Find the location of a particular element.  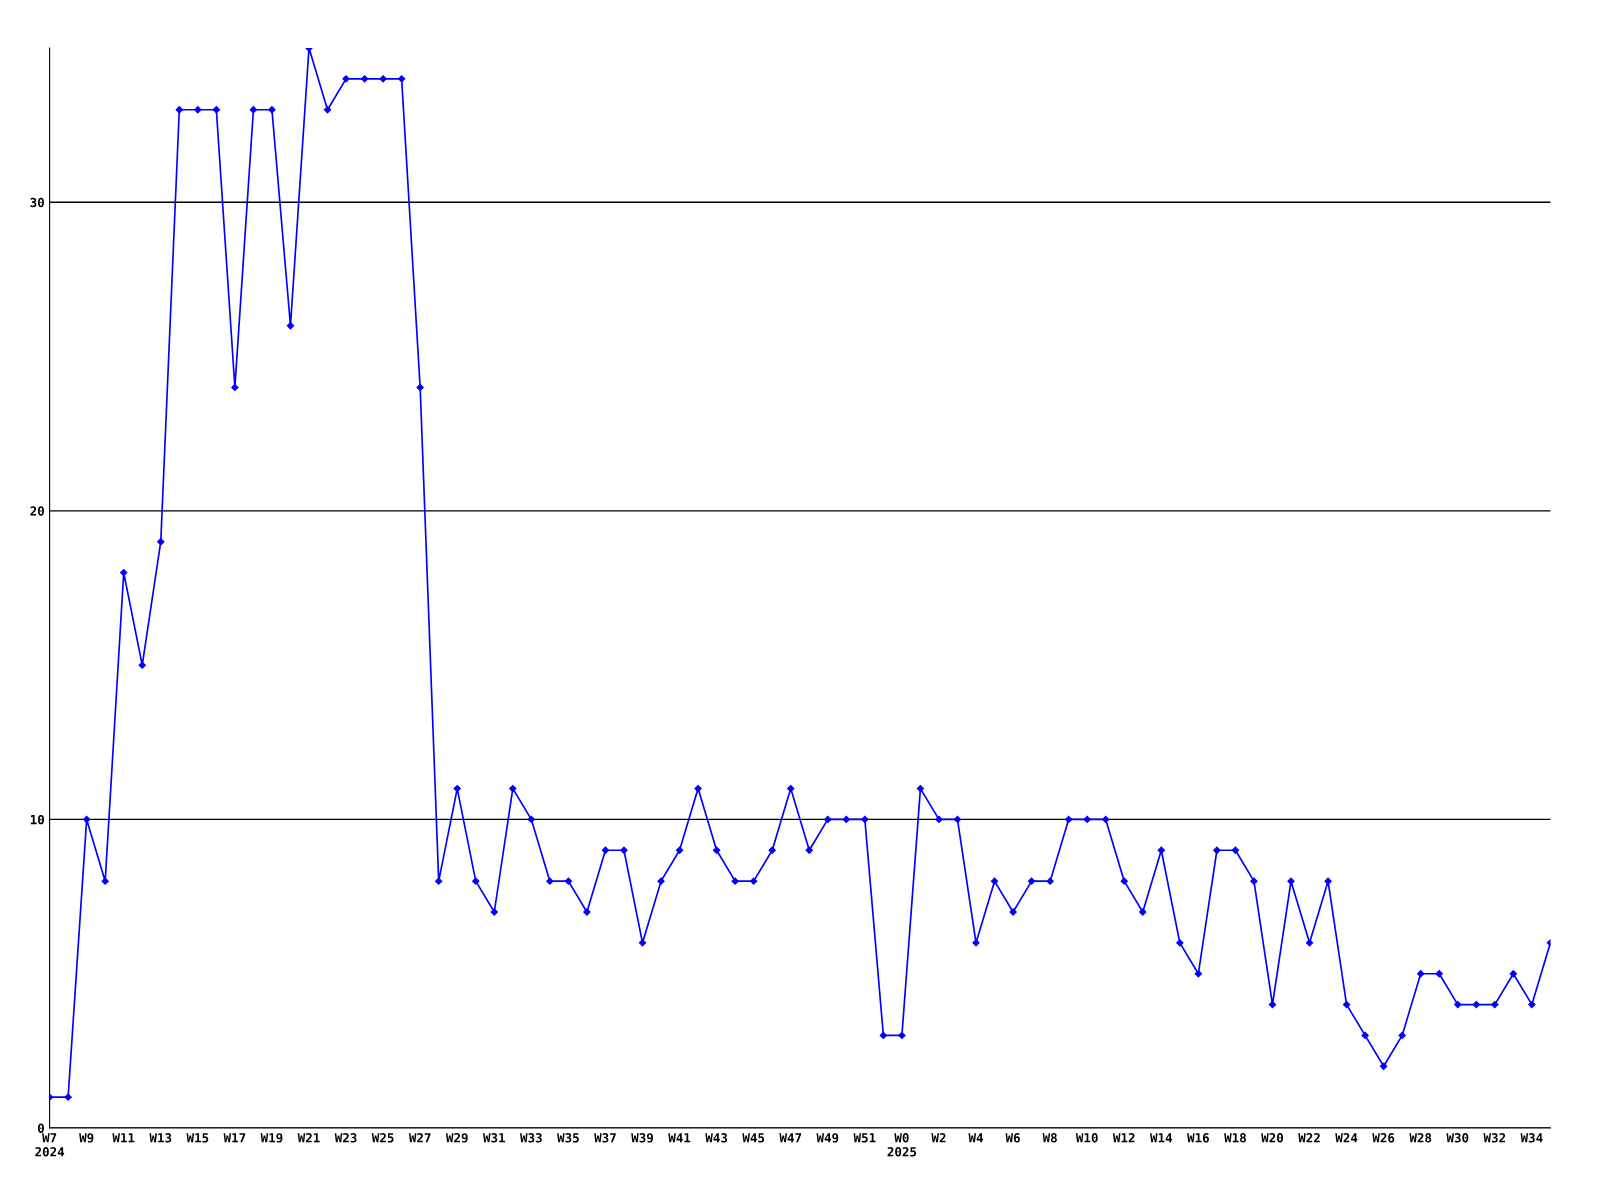

x-tick-label: W14 is located at coordinates (1161, 1138).